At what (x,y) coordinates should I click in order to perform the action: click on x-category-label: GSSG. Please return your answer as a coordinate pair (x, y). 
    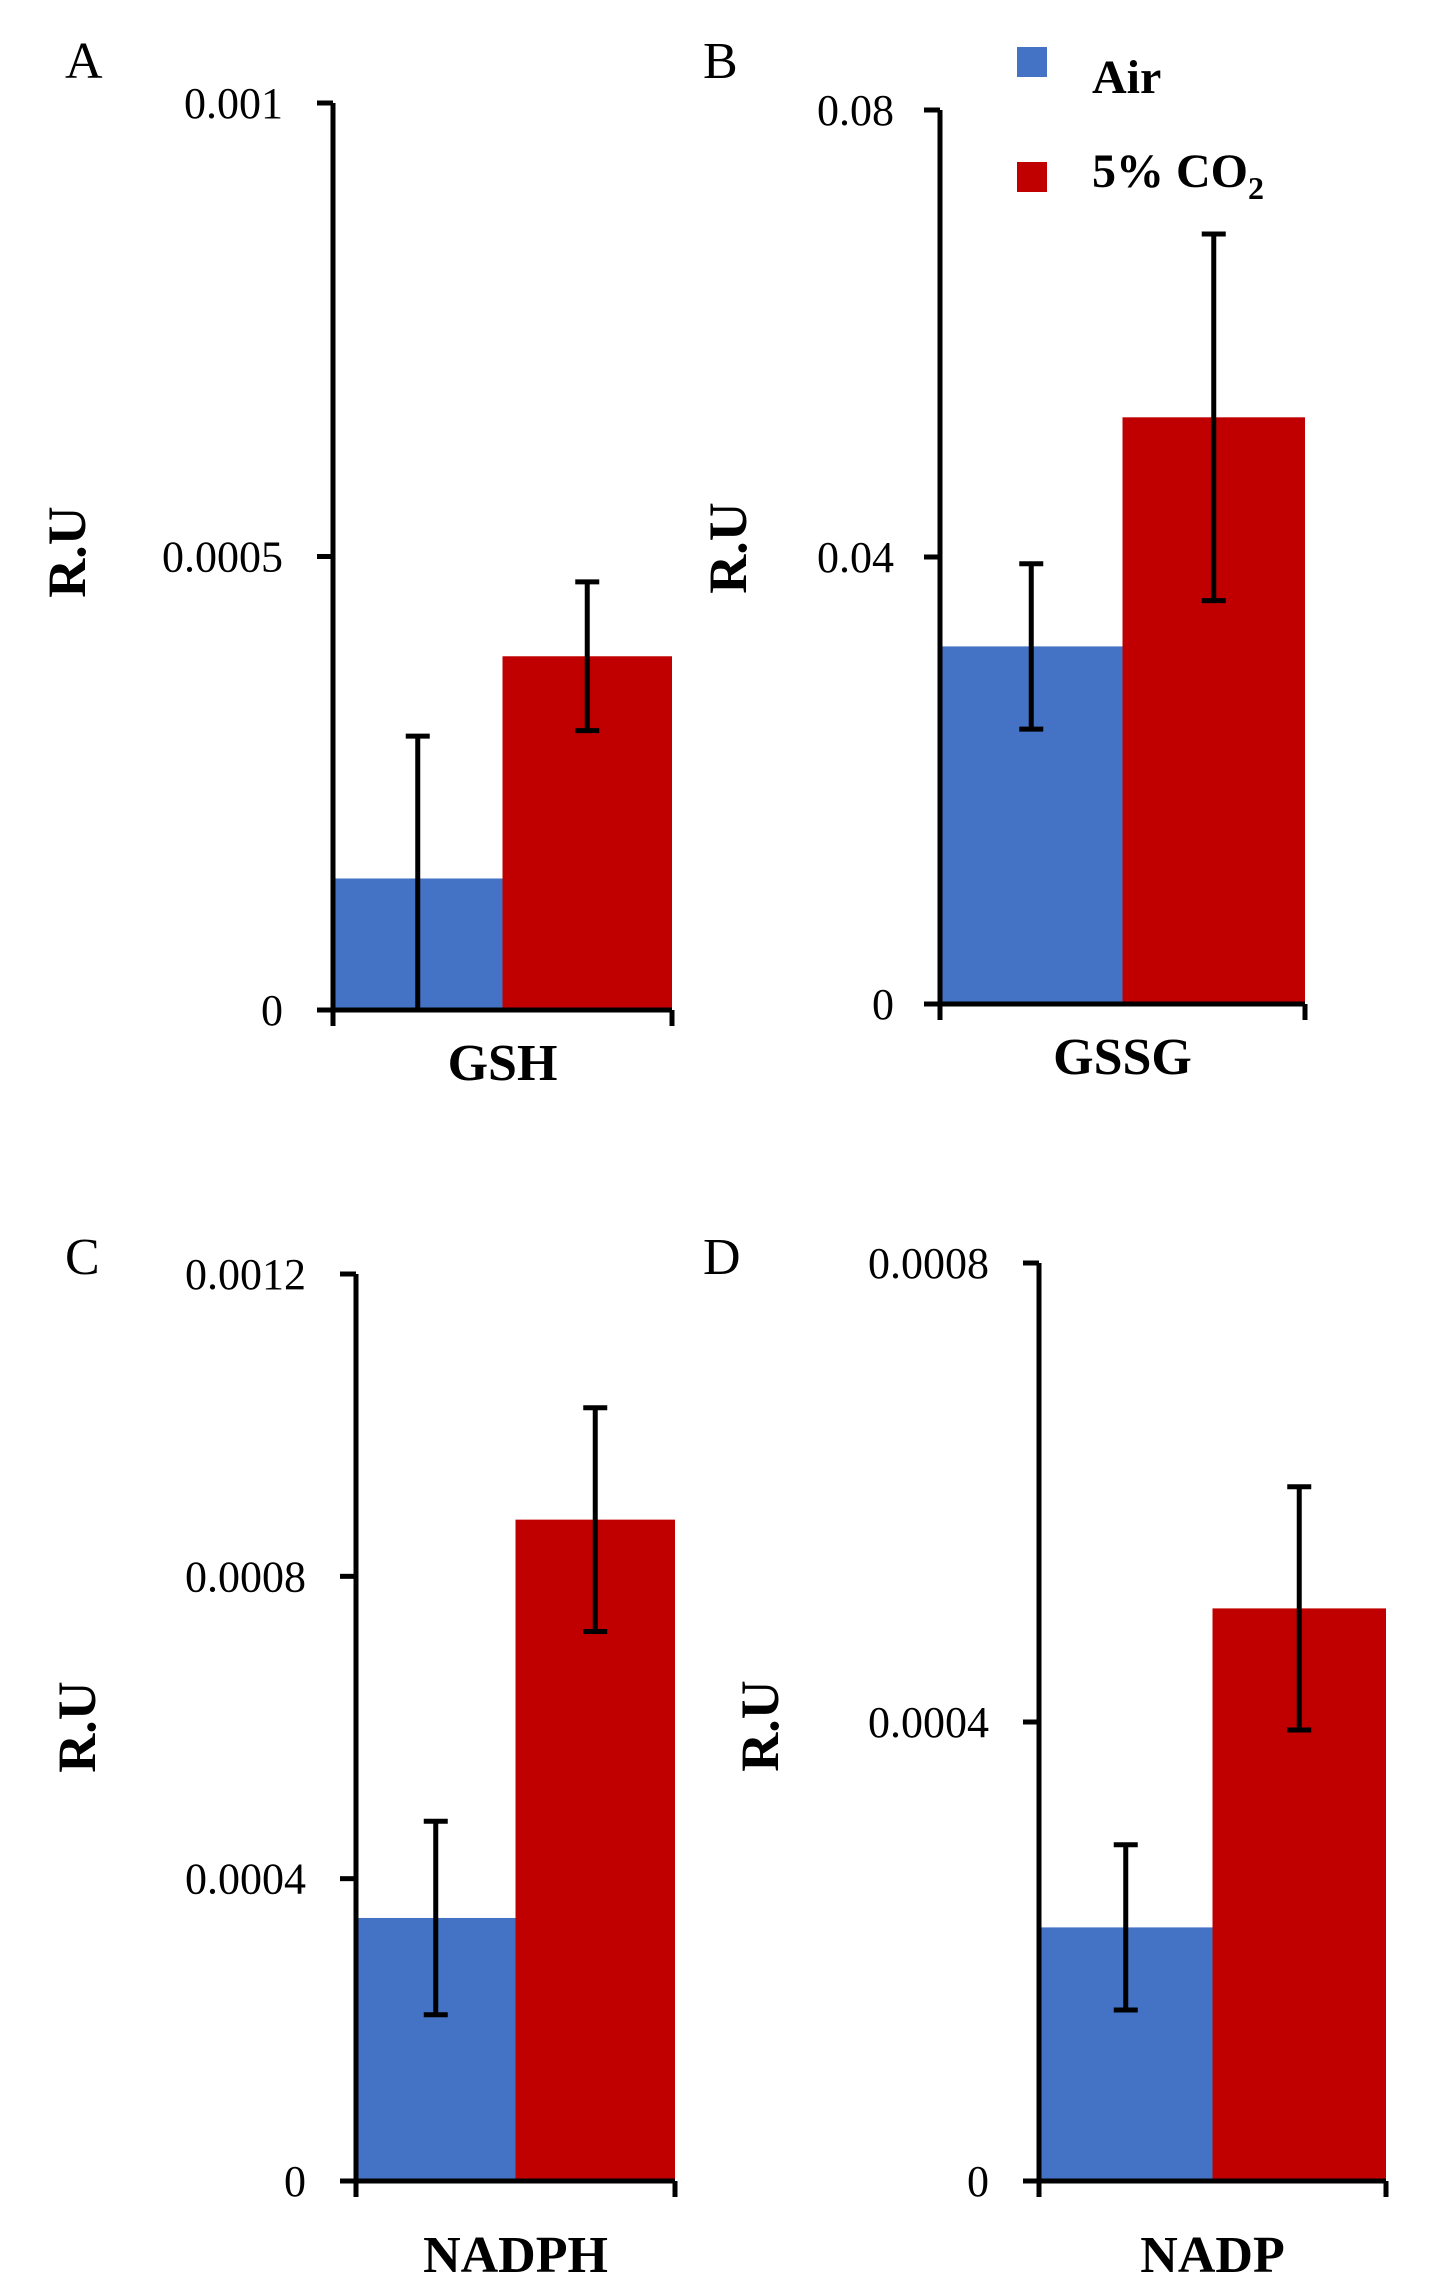
    Looking at the image, I should click on (1122, 1057).